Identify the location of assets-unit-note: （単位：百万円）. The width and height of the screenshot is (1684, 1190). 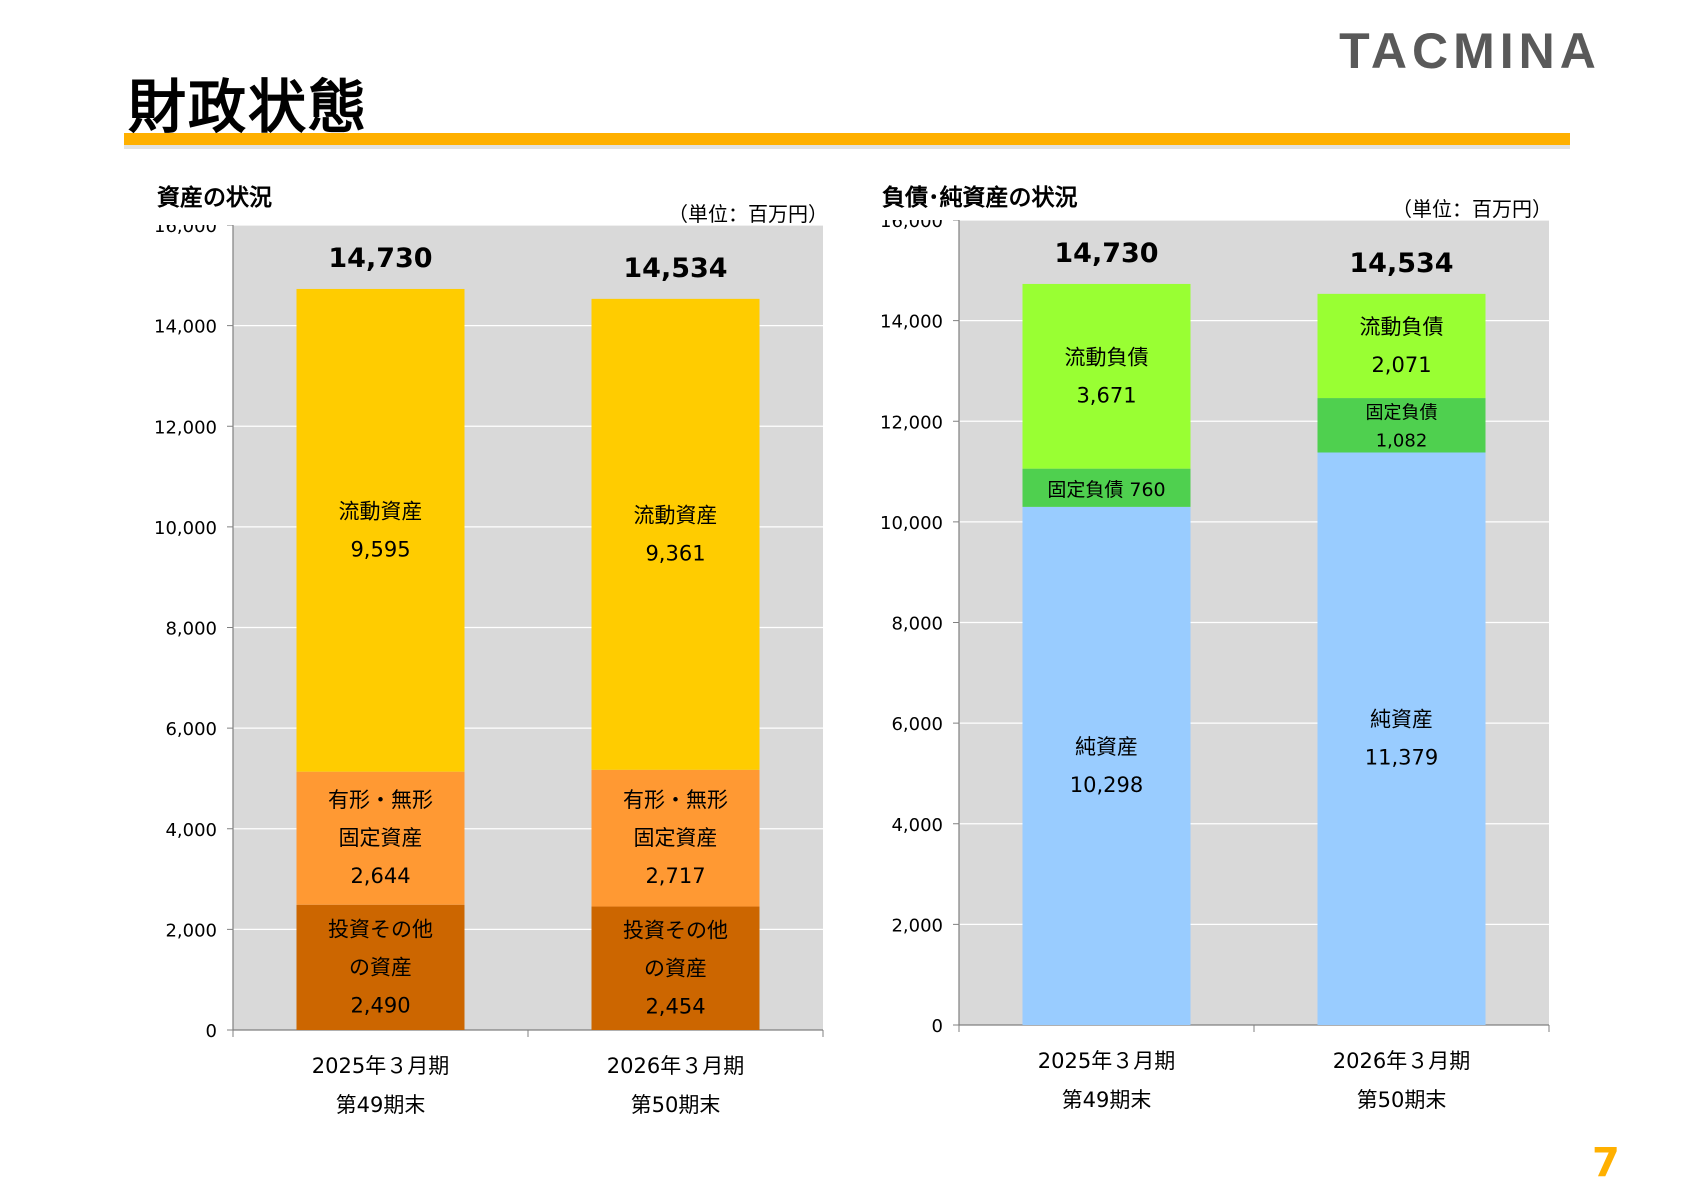
(748, 214).